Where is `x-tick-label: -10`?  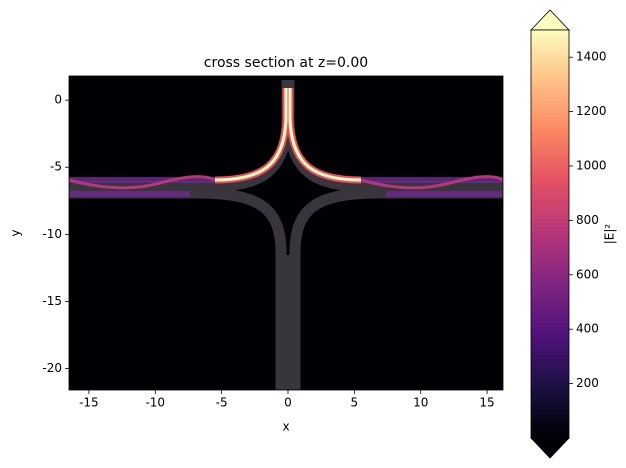 x-tick-label: -10 is located at coordinates (155, 403).